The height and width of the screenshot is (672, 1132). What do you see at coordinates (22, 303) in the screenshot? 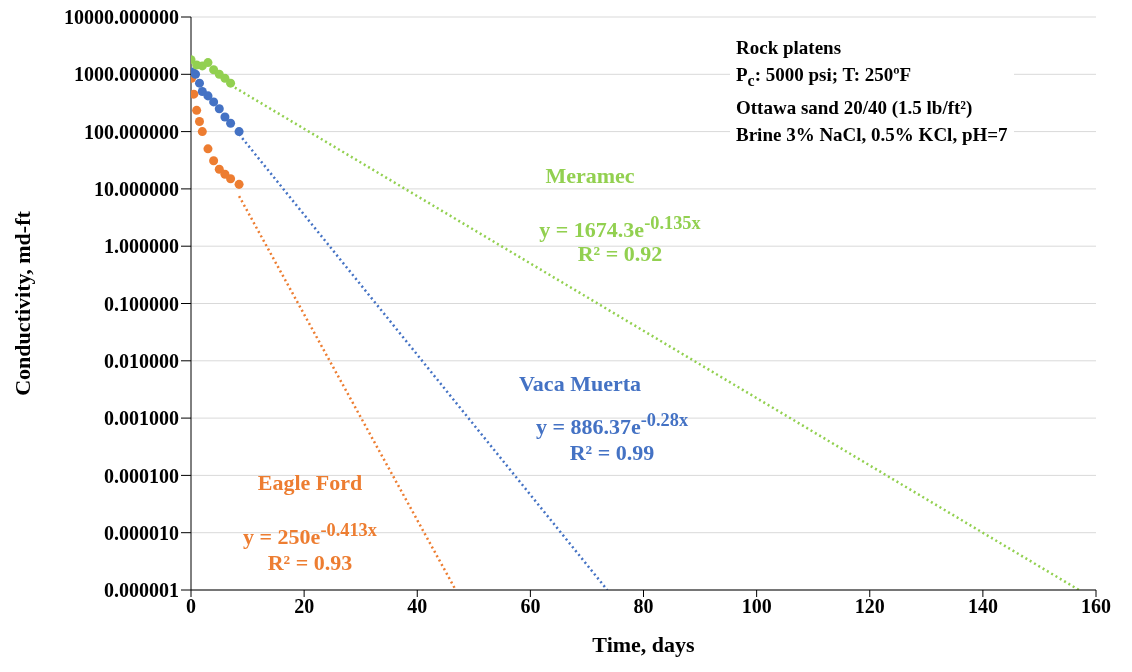
I see `y-axis-title: Conductivity, md-ft` at bounding box center [22, 303].